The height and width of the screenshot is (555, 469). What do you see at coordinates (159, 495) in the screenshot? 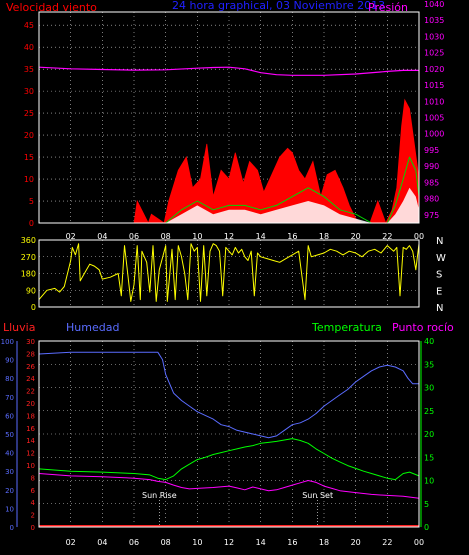
I see `sun-rise-text: Sun Rise` at bounding box center [159, 495].